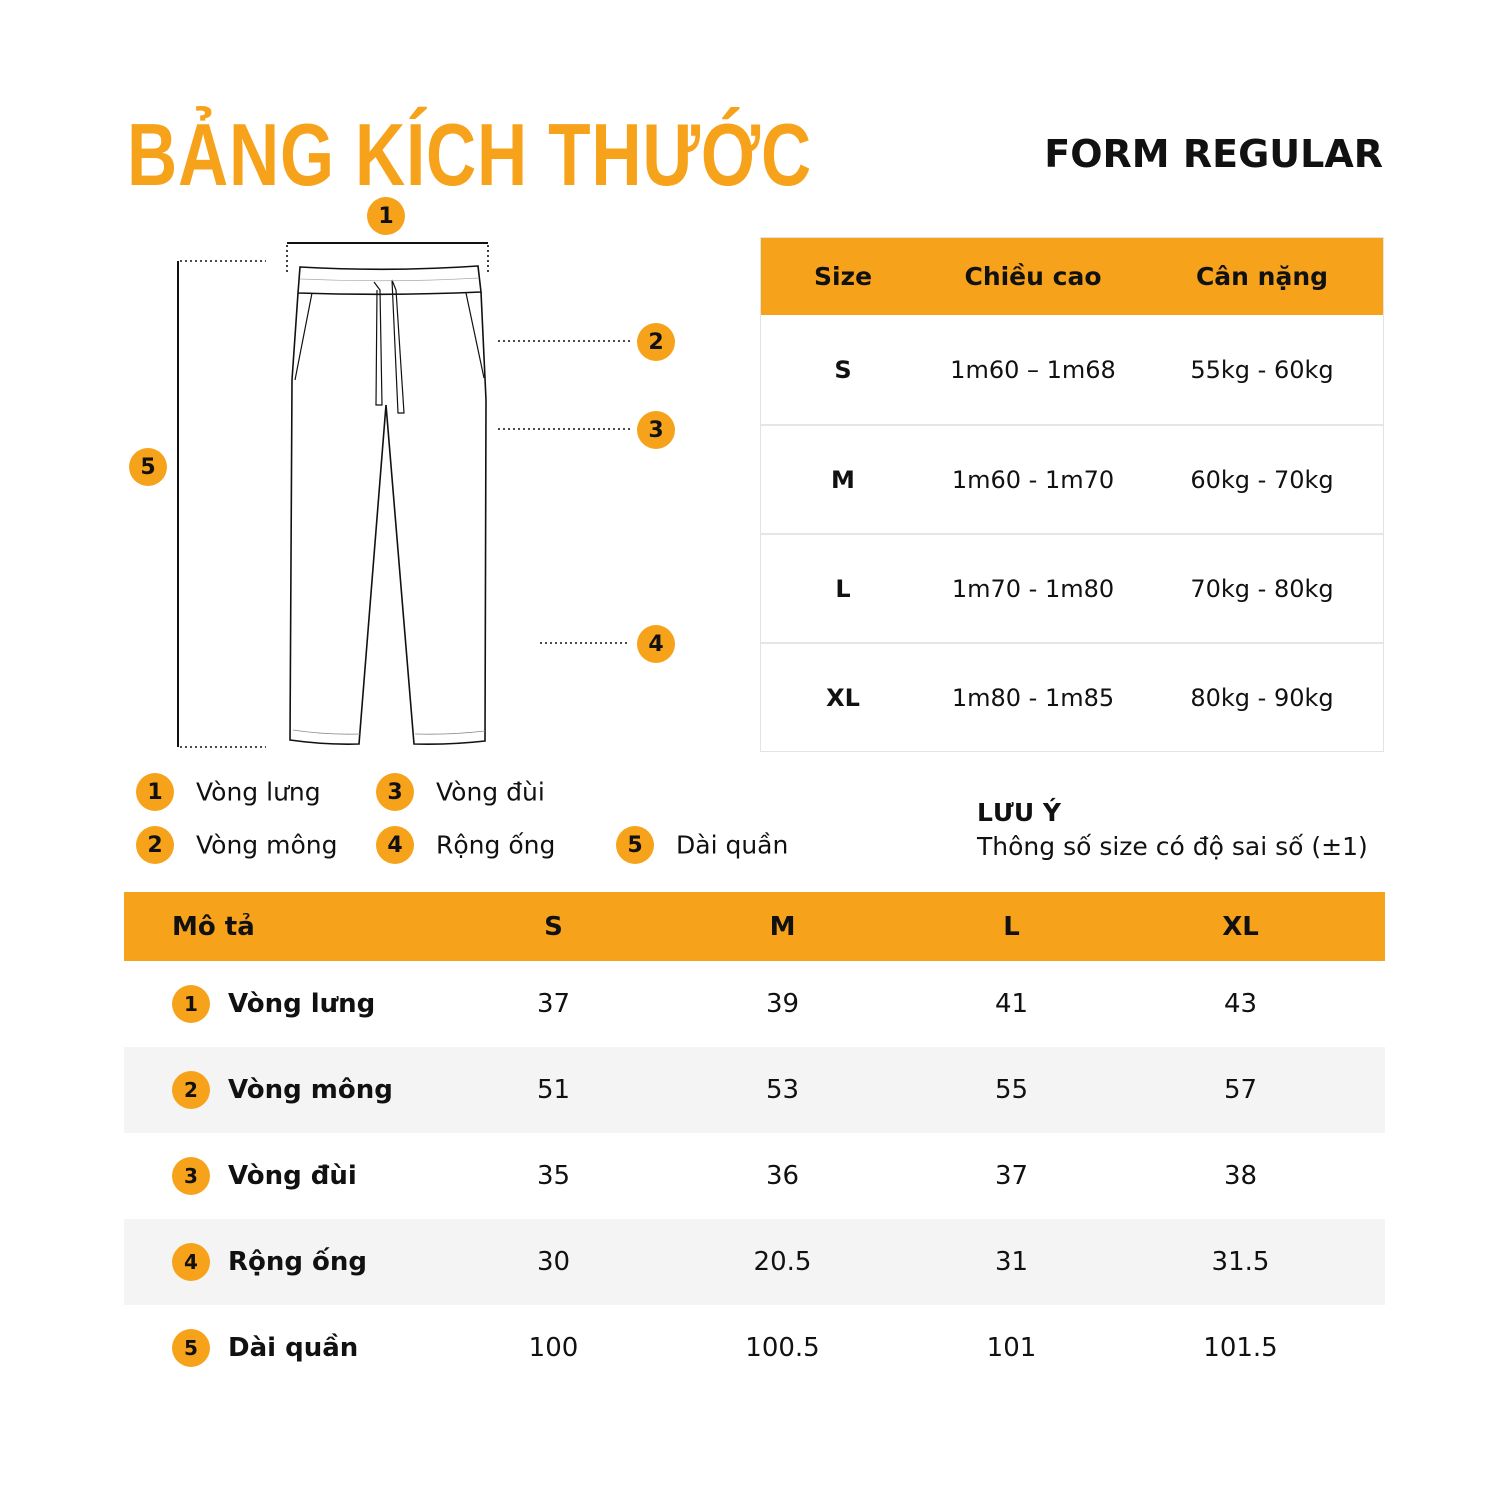 The image size is (1500, 1500). I want to click on cell: M, so click(843, 479).